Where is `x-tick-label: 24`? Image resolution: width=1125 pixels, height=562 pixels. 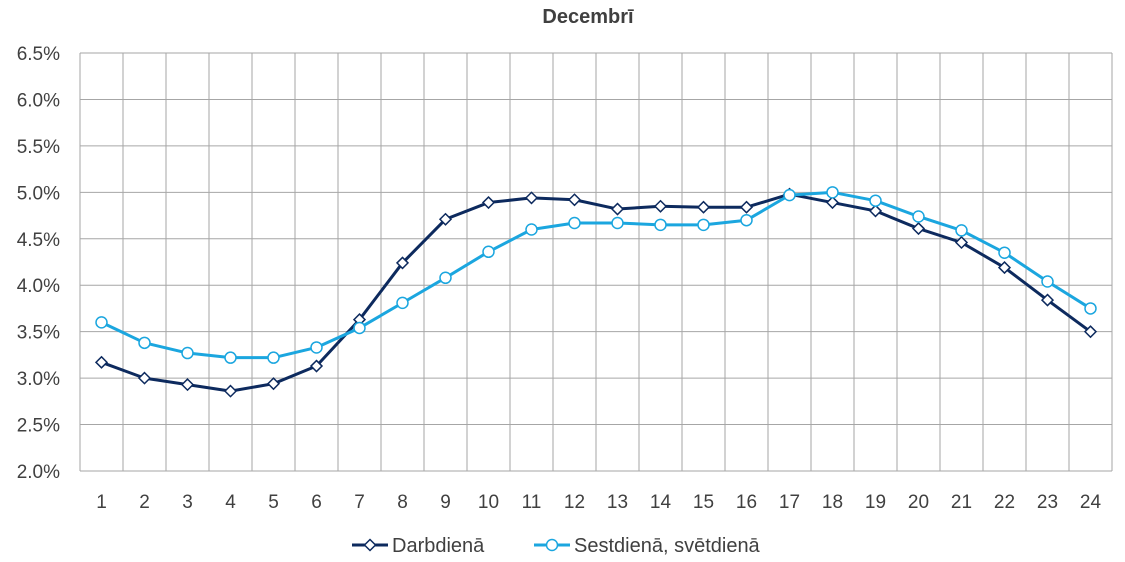
x-tick-label: 24 is located at coordinates (1091, 502).